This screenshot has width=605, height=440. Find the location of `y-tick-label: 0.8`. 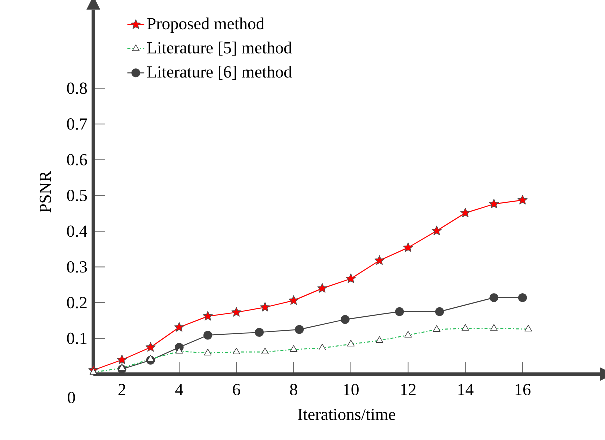

y-tick-label: 0.8 is located at coordinates (77, 88).